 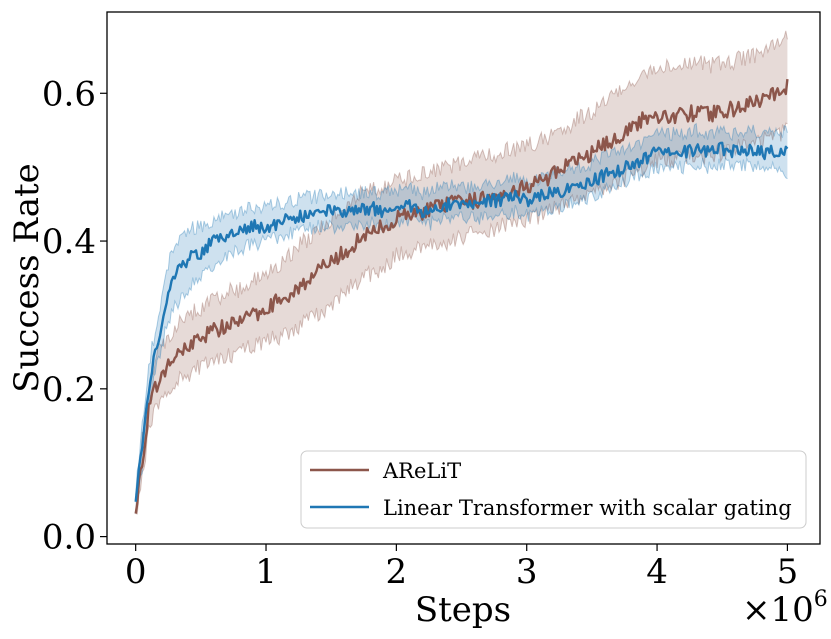 What do you see at coordinates (421, 471) in the screenshot?
I see `legend-label-arelit: AReLiT` at bounding box center [421, 471].